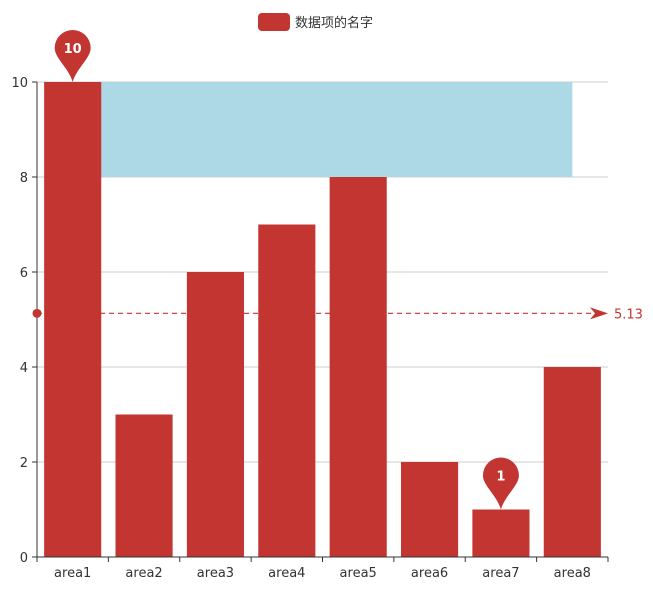 The width and height of the screenshot is (653, 596). Describe the element at coordinates (500, 477) in the screenshot. I see `mark-point-label: 1` at that location.